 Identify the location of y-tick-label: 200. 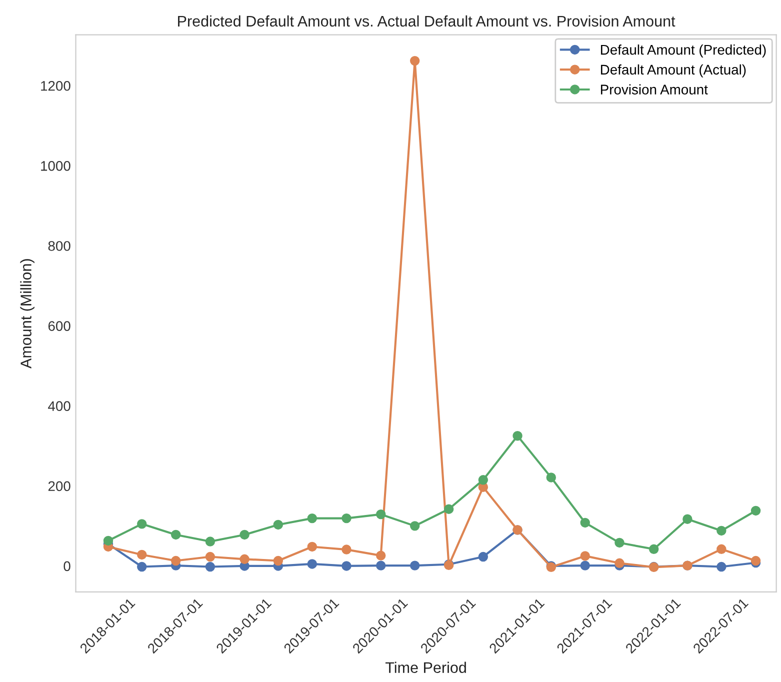
(59, 486).